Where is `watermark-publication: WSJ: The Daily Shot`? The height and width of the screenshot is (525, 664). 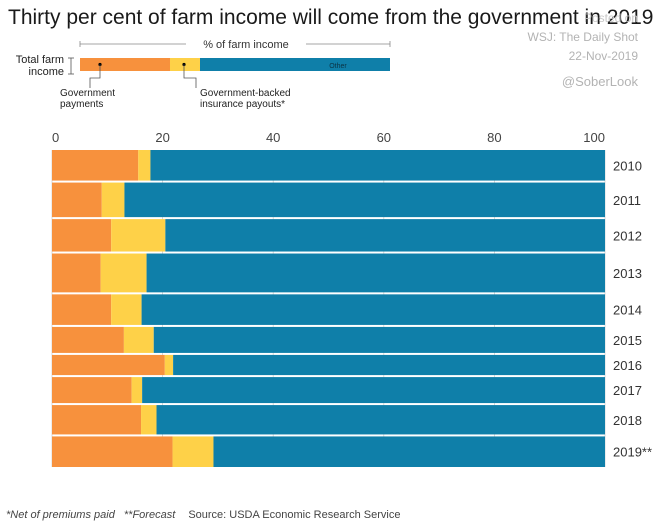 watermark-publication: WSJ: The Daily Shot is located at coordinates (582, 37).